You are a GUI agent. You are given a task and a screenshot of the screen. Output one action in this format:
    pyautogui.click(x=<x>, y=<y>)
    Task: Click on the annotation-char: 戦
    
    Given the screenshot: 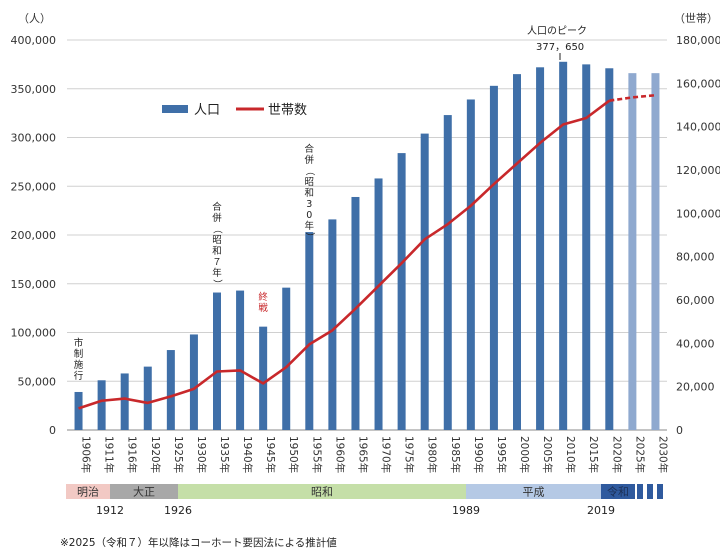 What is the action you would take?
    pyautogui.click(x=263, y=308)
    